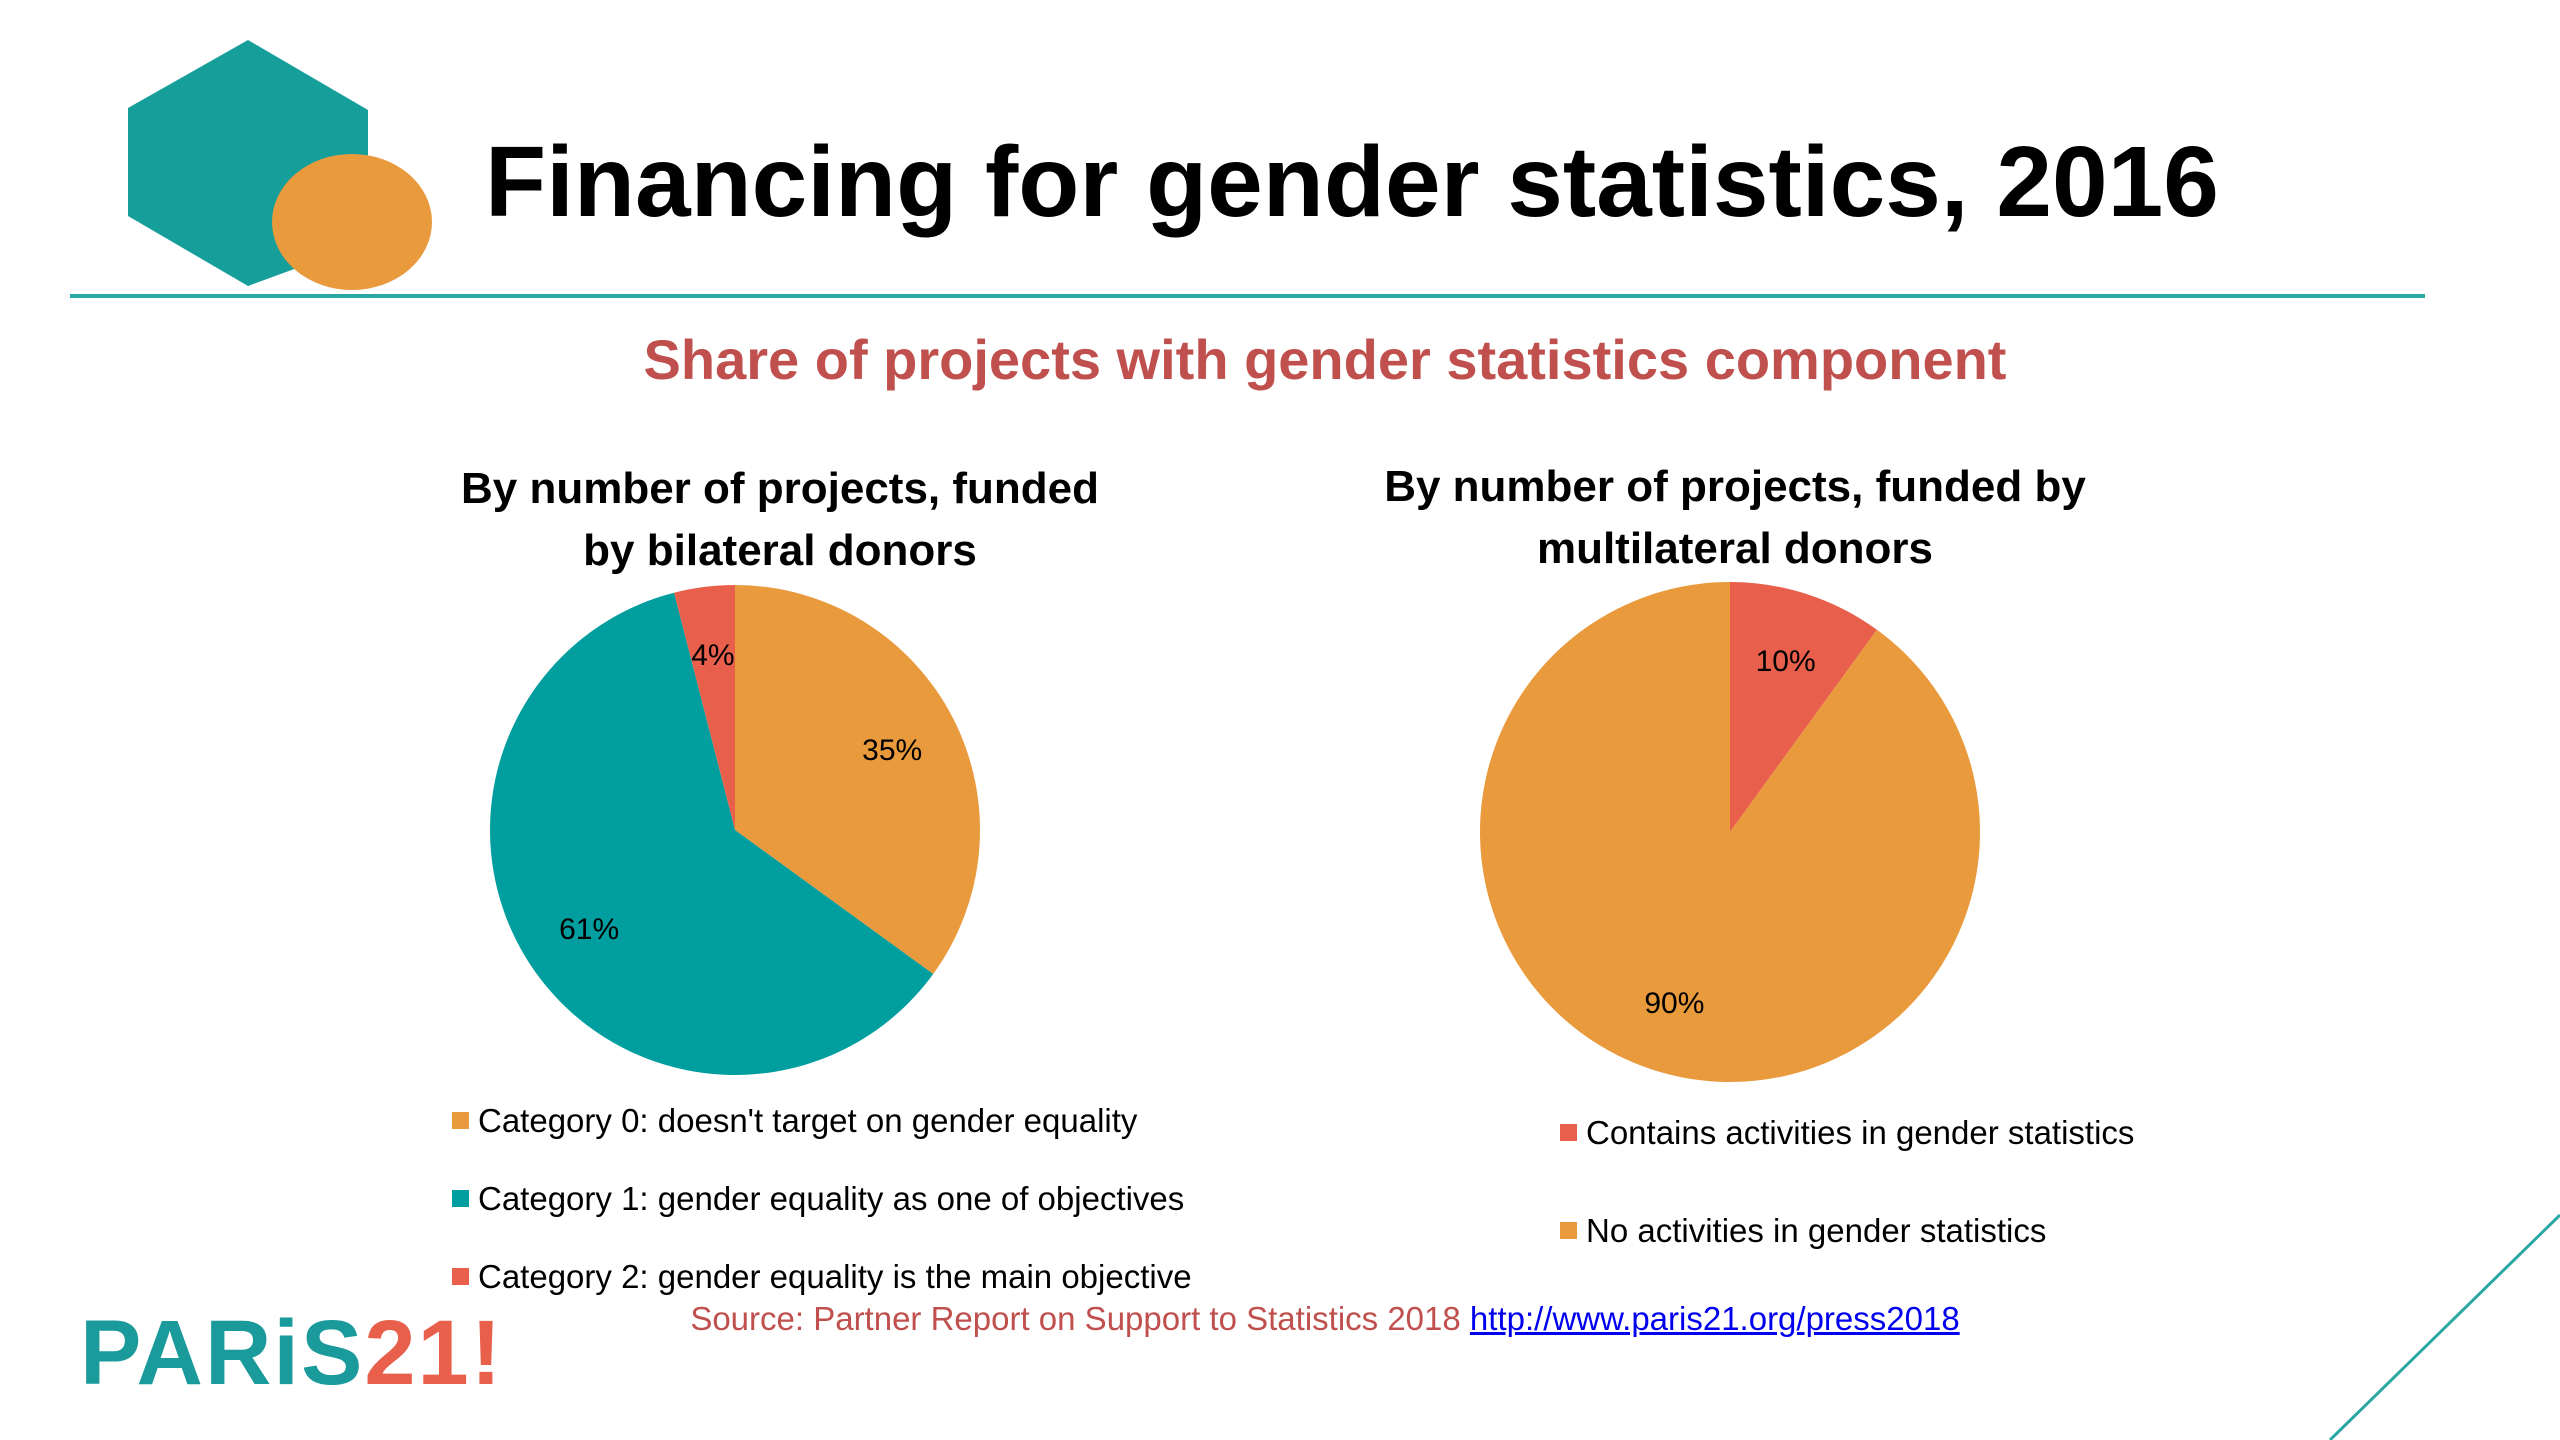 The image size is (2560, 1440). I want to click on pie-data-label: 61%, so click(589, 929).